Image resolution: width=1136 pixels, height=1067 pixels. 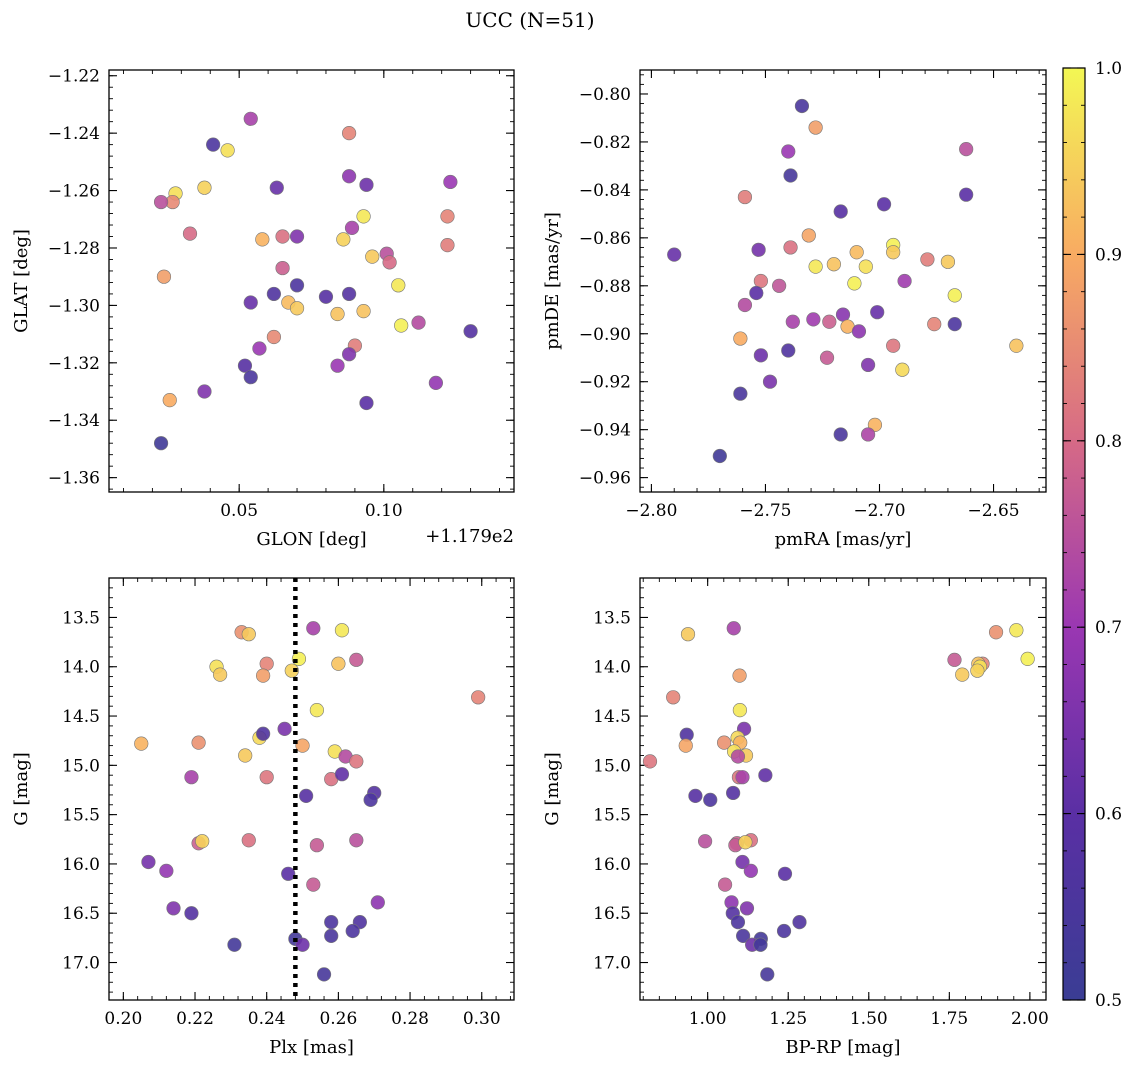 What do you see at coordinates (765, 511) in the screenshot?
I see `x-tick-label: −2.75` at bounding box center [765, 511].